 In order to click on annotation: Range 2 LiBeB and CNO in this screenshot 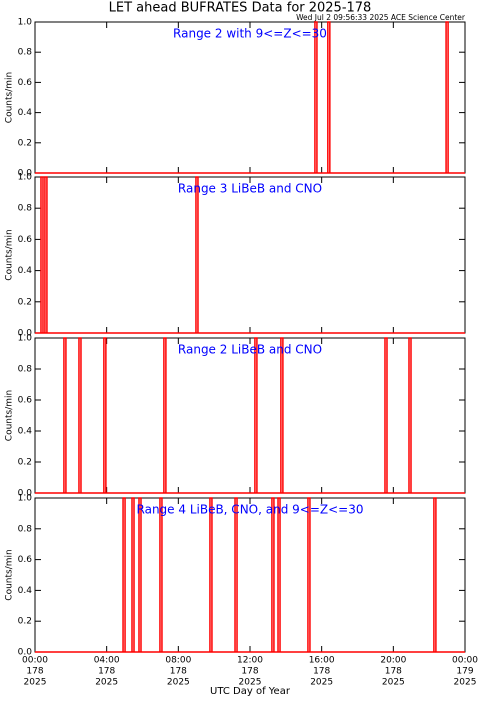, I will do `click(250, 350)`.